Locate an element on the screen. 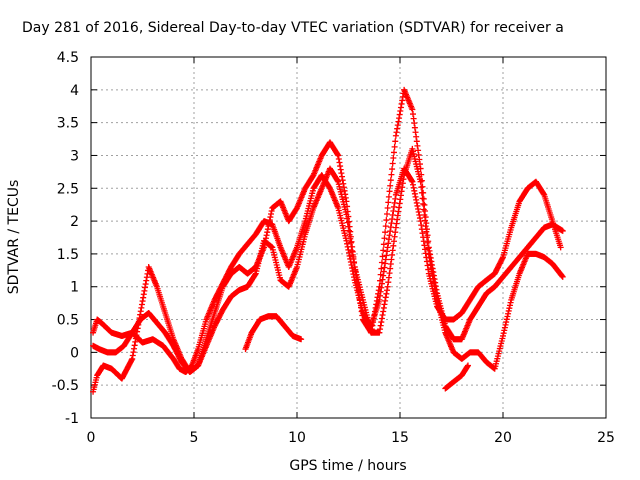 This screenshot has width=640, height=480. x-tick-label: 0 is located at coordinates (91, 438).